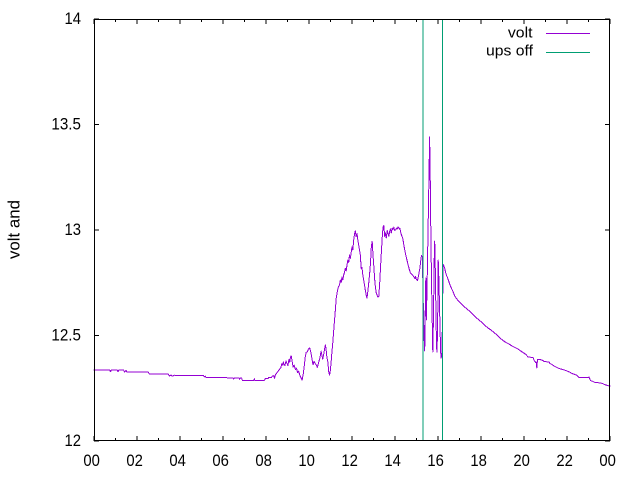  What do you see at coordinates (435, 461) in the screenshot?
I see `svg-text: 16` at bounding box center [435, 461].